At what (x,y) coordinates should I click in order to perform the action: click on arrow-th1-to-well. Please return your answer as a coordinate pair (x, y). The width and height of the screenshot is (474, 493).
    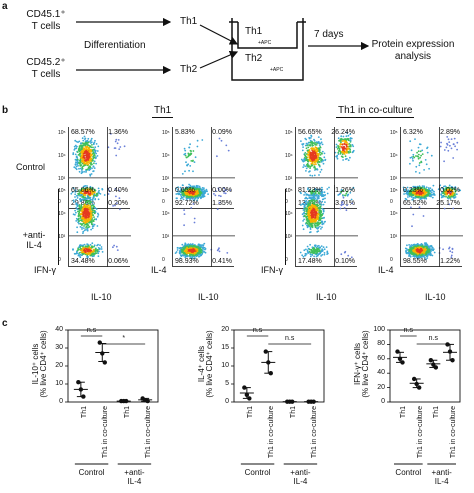
    Looking at the image, I should click on (219, 34).